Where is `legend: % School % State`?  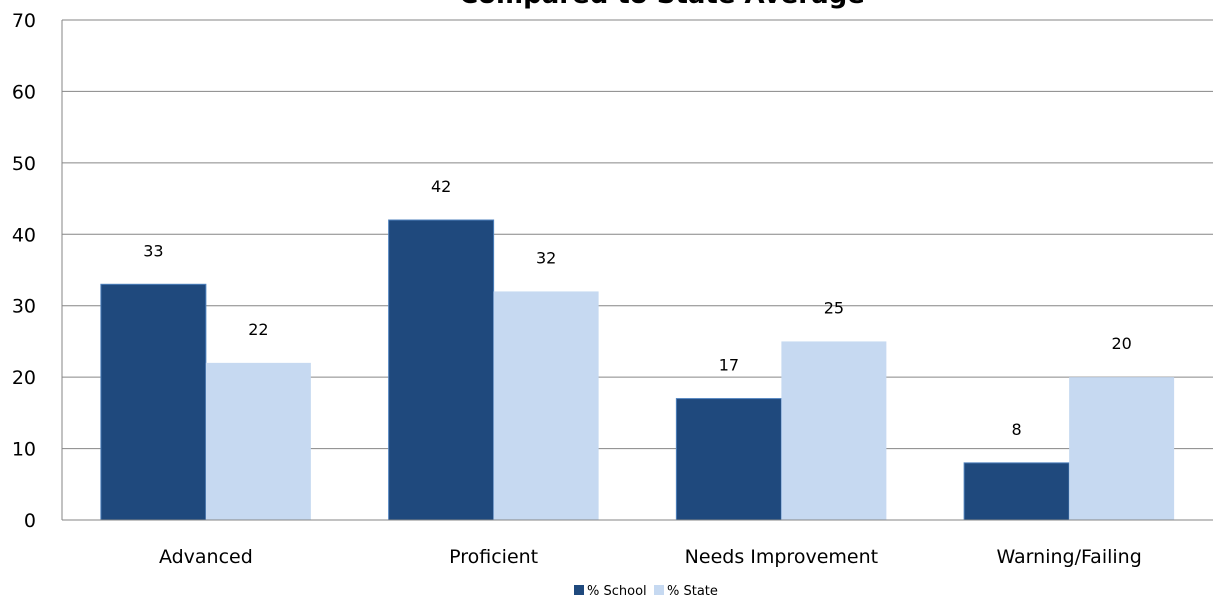 legend: % School % State is located at coordinates (646, 591).